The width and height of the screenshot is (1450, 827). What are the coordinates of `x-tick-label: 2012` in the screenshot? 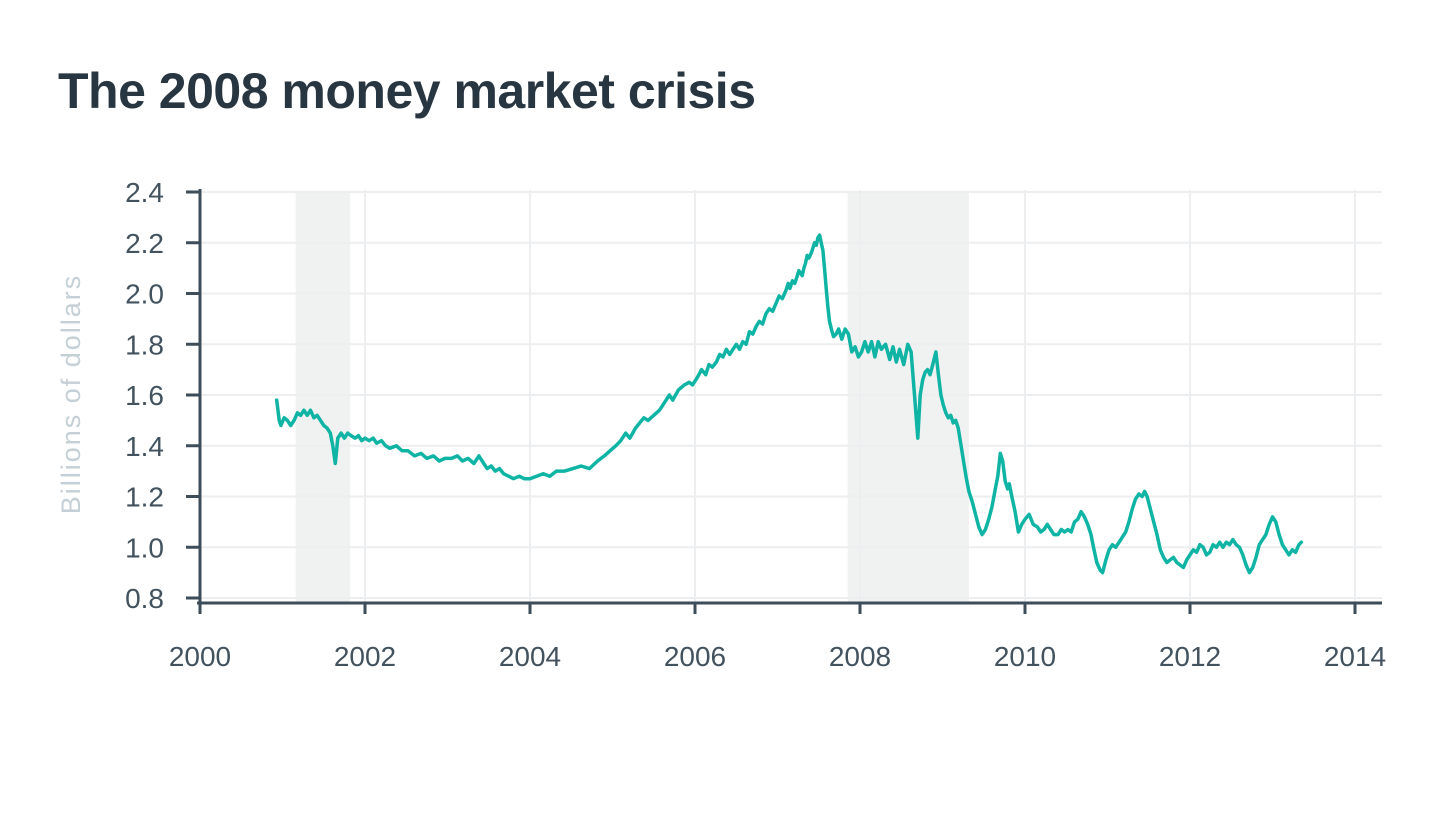 It's located at (1190, 656).